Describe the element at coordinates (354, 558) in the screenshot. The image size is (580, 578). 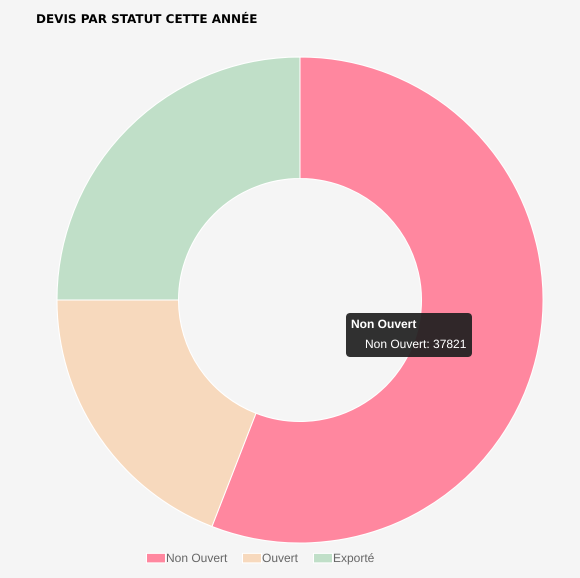
I see `legend-label: Exporté` at that location.